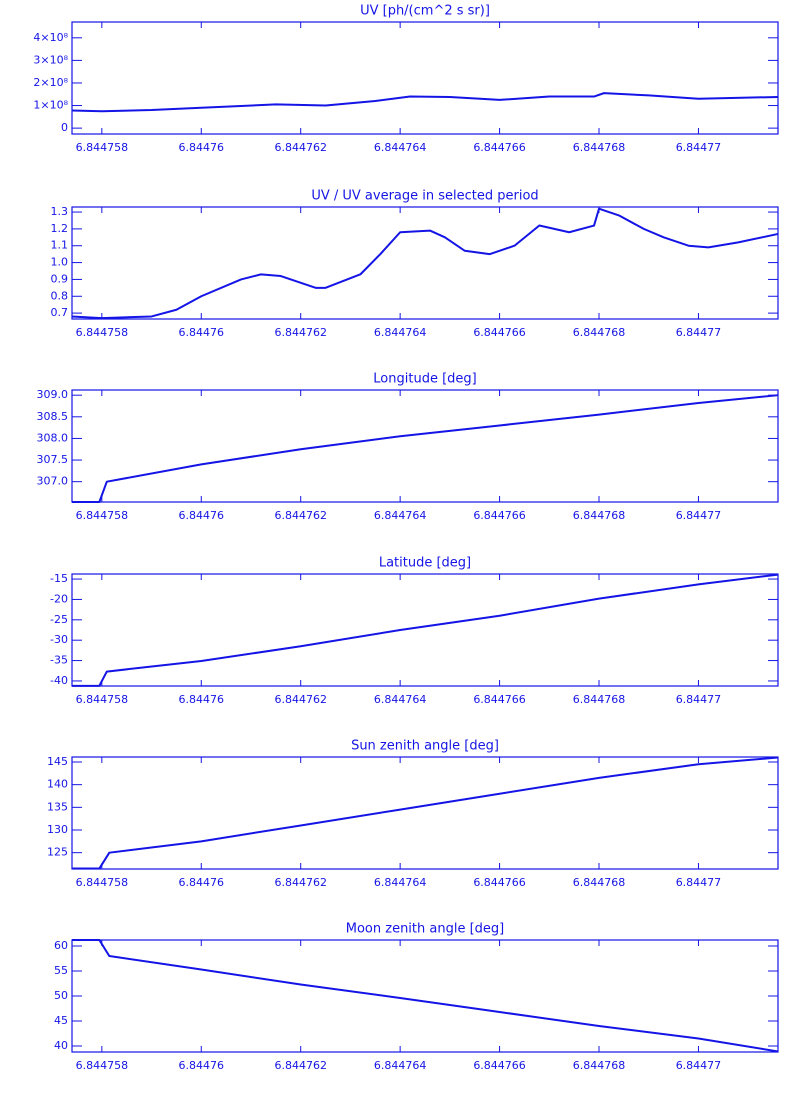 This screenshot has height=1100, width=800. Describe the element at coordinates (59, 578) in the screenshot. I see `y-tick-label: -15` at that location.